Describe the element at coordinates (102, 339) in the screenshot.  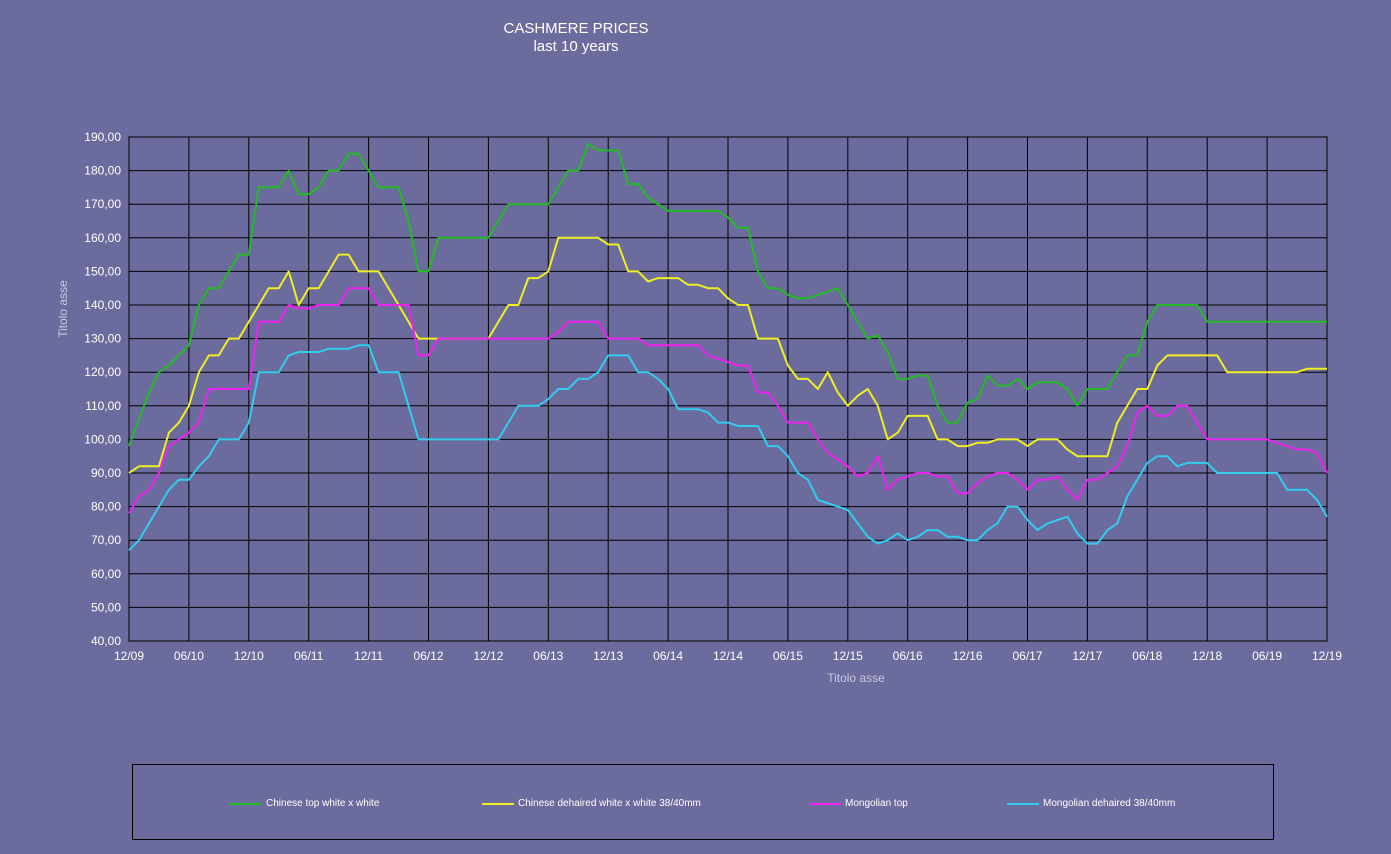
I see `y-tick-label: 130,00` at that location.